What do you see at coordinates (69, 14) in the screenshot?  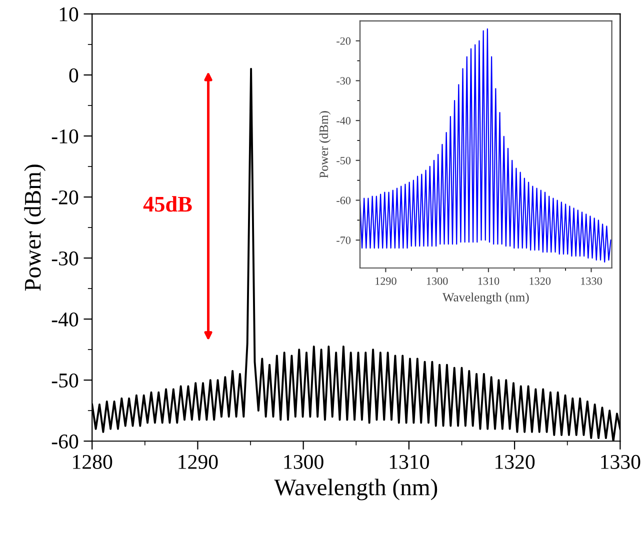 I see `y-tick-label: 10` at bounding box center [69, 14].